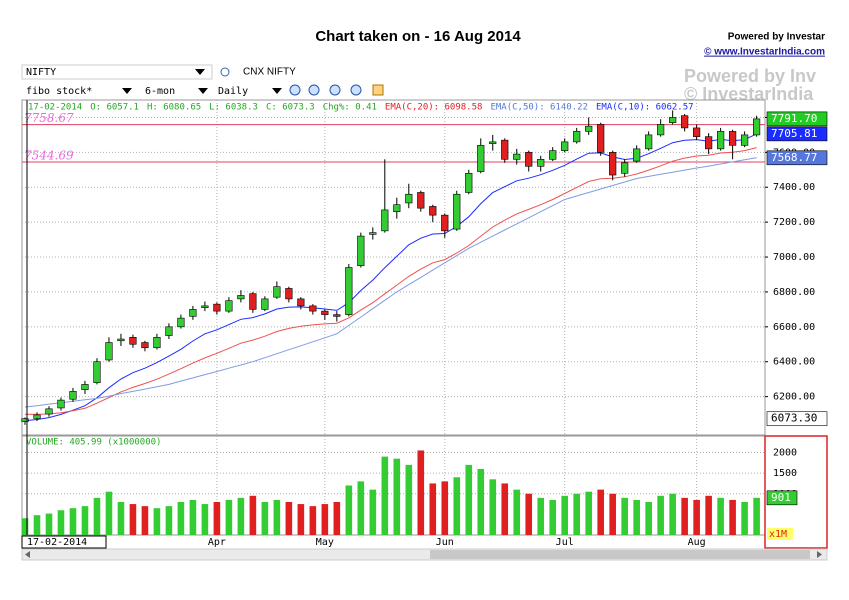 The width and height of the screenshot is (849, 600). What do you see at coordinates (174, 108) in the screenshot?
I see `info-item: H: 6080.65` at bounding box center [174, 108].